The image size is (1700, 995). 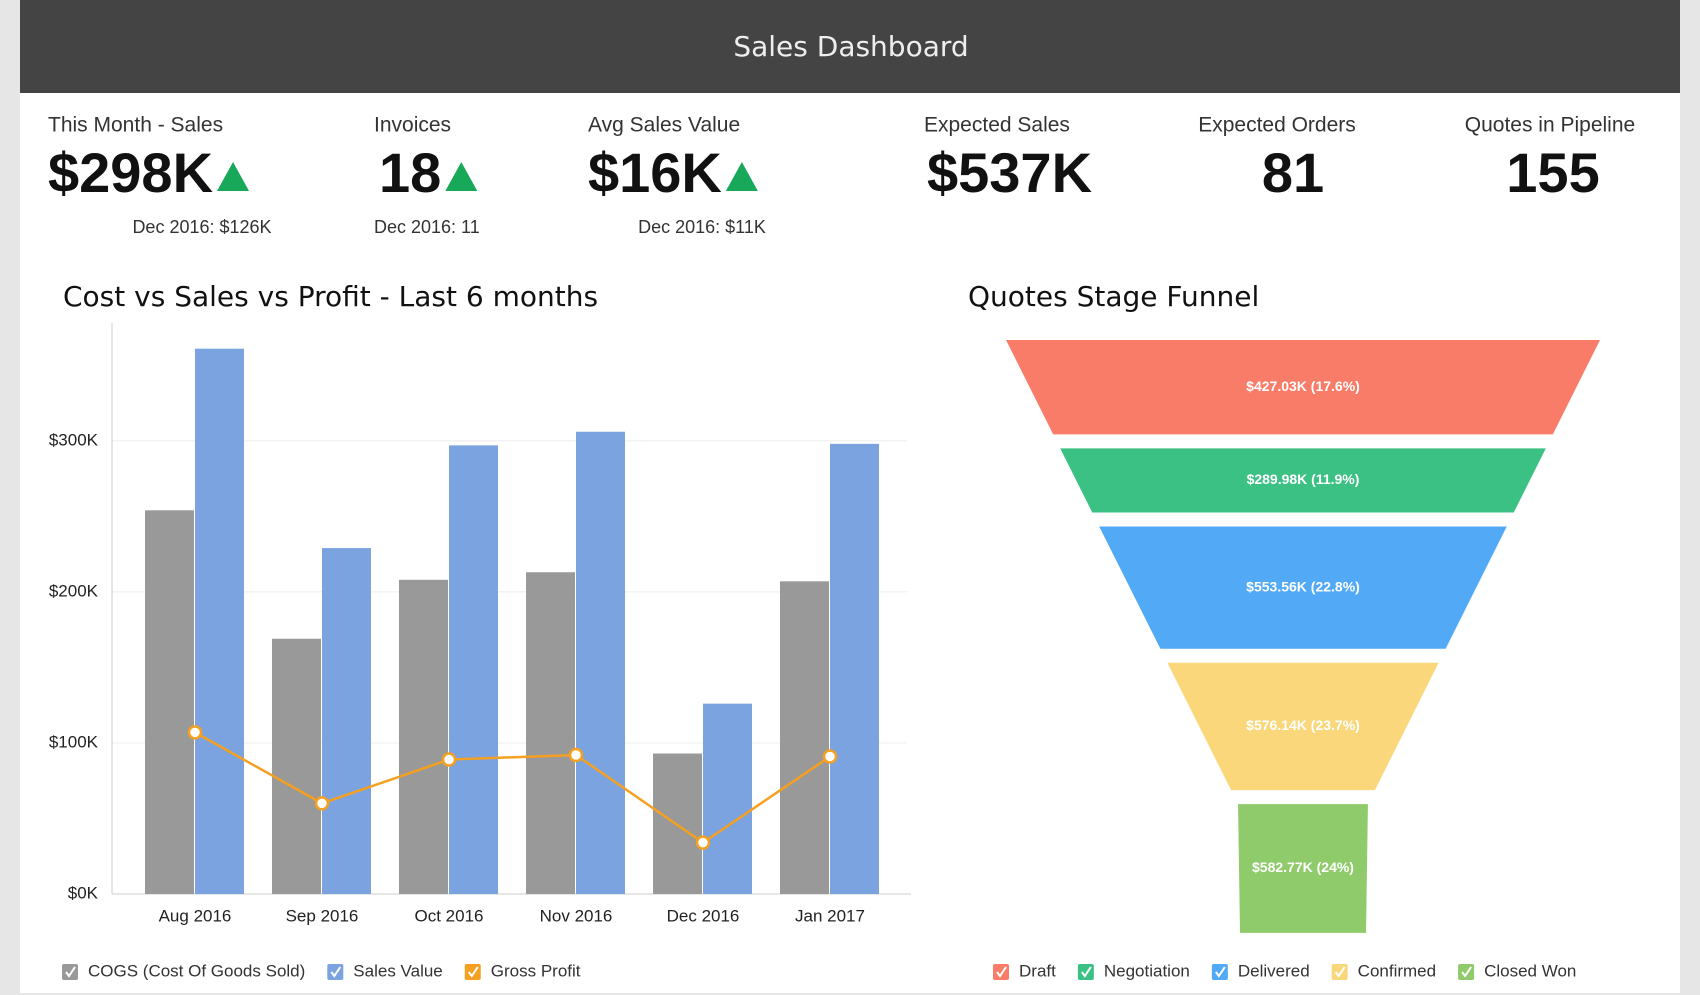 I want to click on chart-title: Cost vs Sales vs Profit - Last 6 months, so click(x=330, y=296).